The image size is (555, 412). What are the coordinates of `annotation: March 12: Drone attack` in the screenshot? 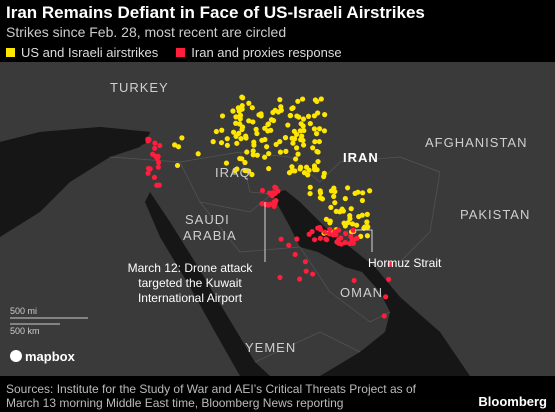 It's located at (191, 268).